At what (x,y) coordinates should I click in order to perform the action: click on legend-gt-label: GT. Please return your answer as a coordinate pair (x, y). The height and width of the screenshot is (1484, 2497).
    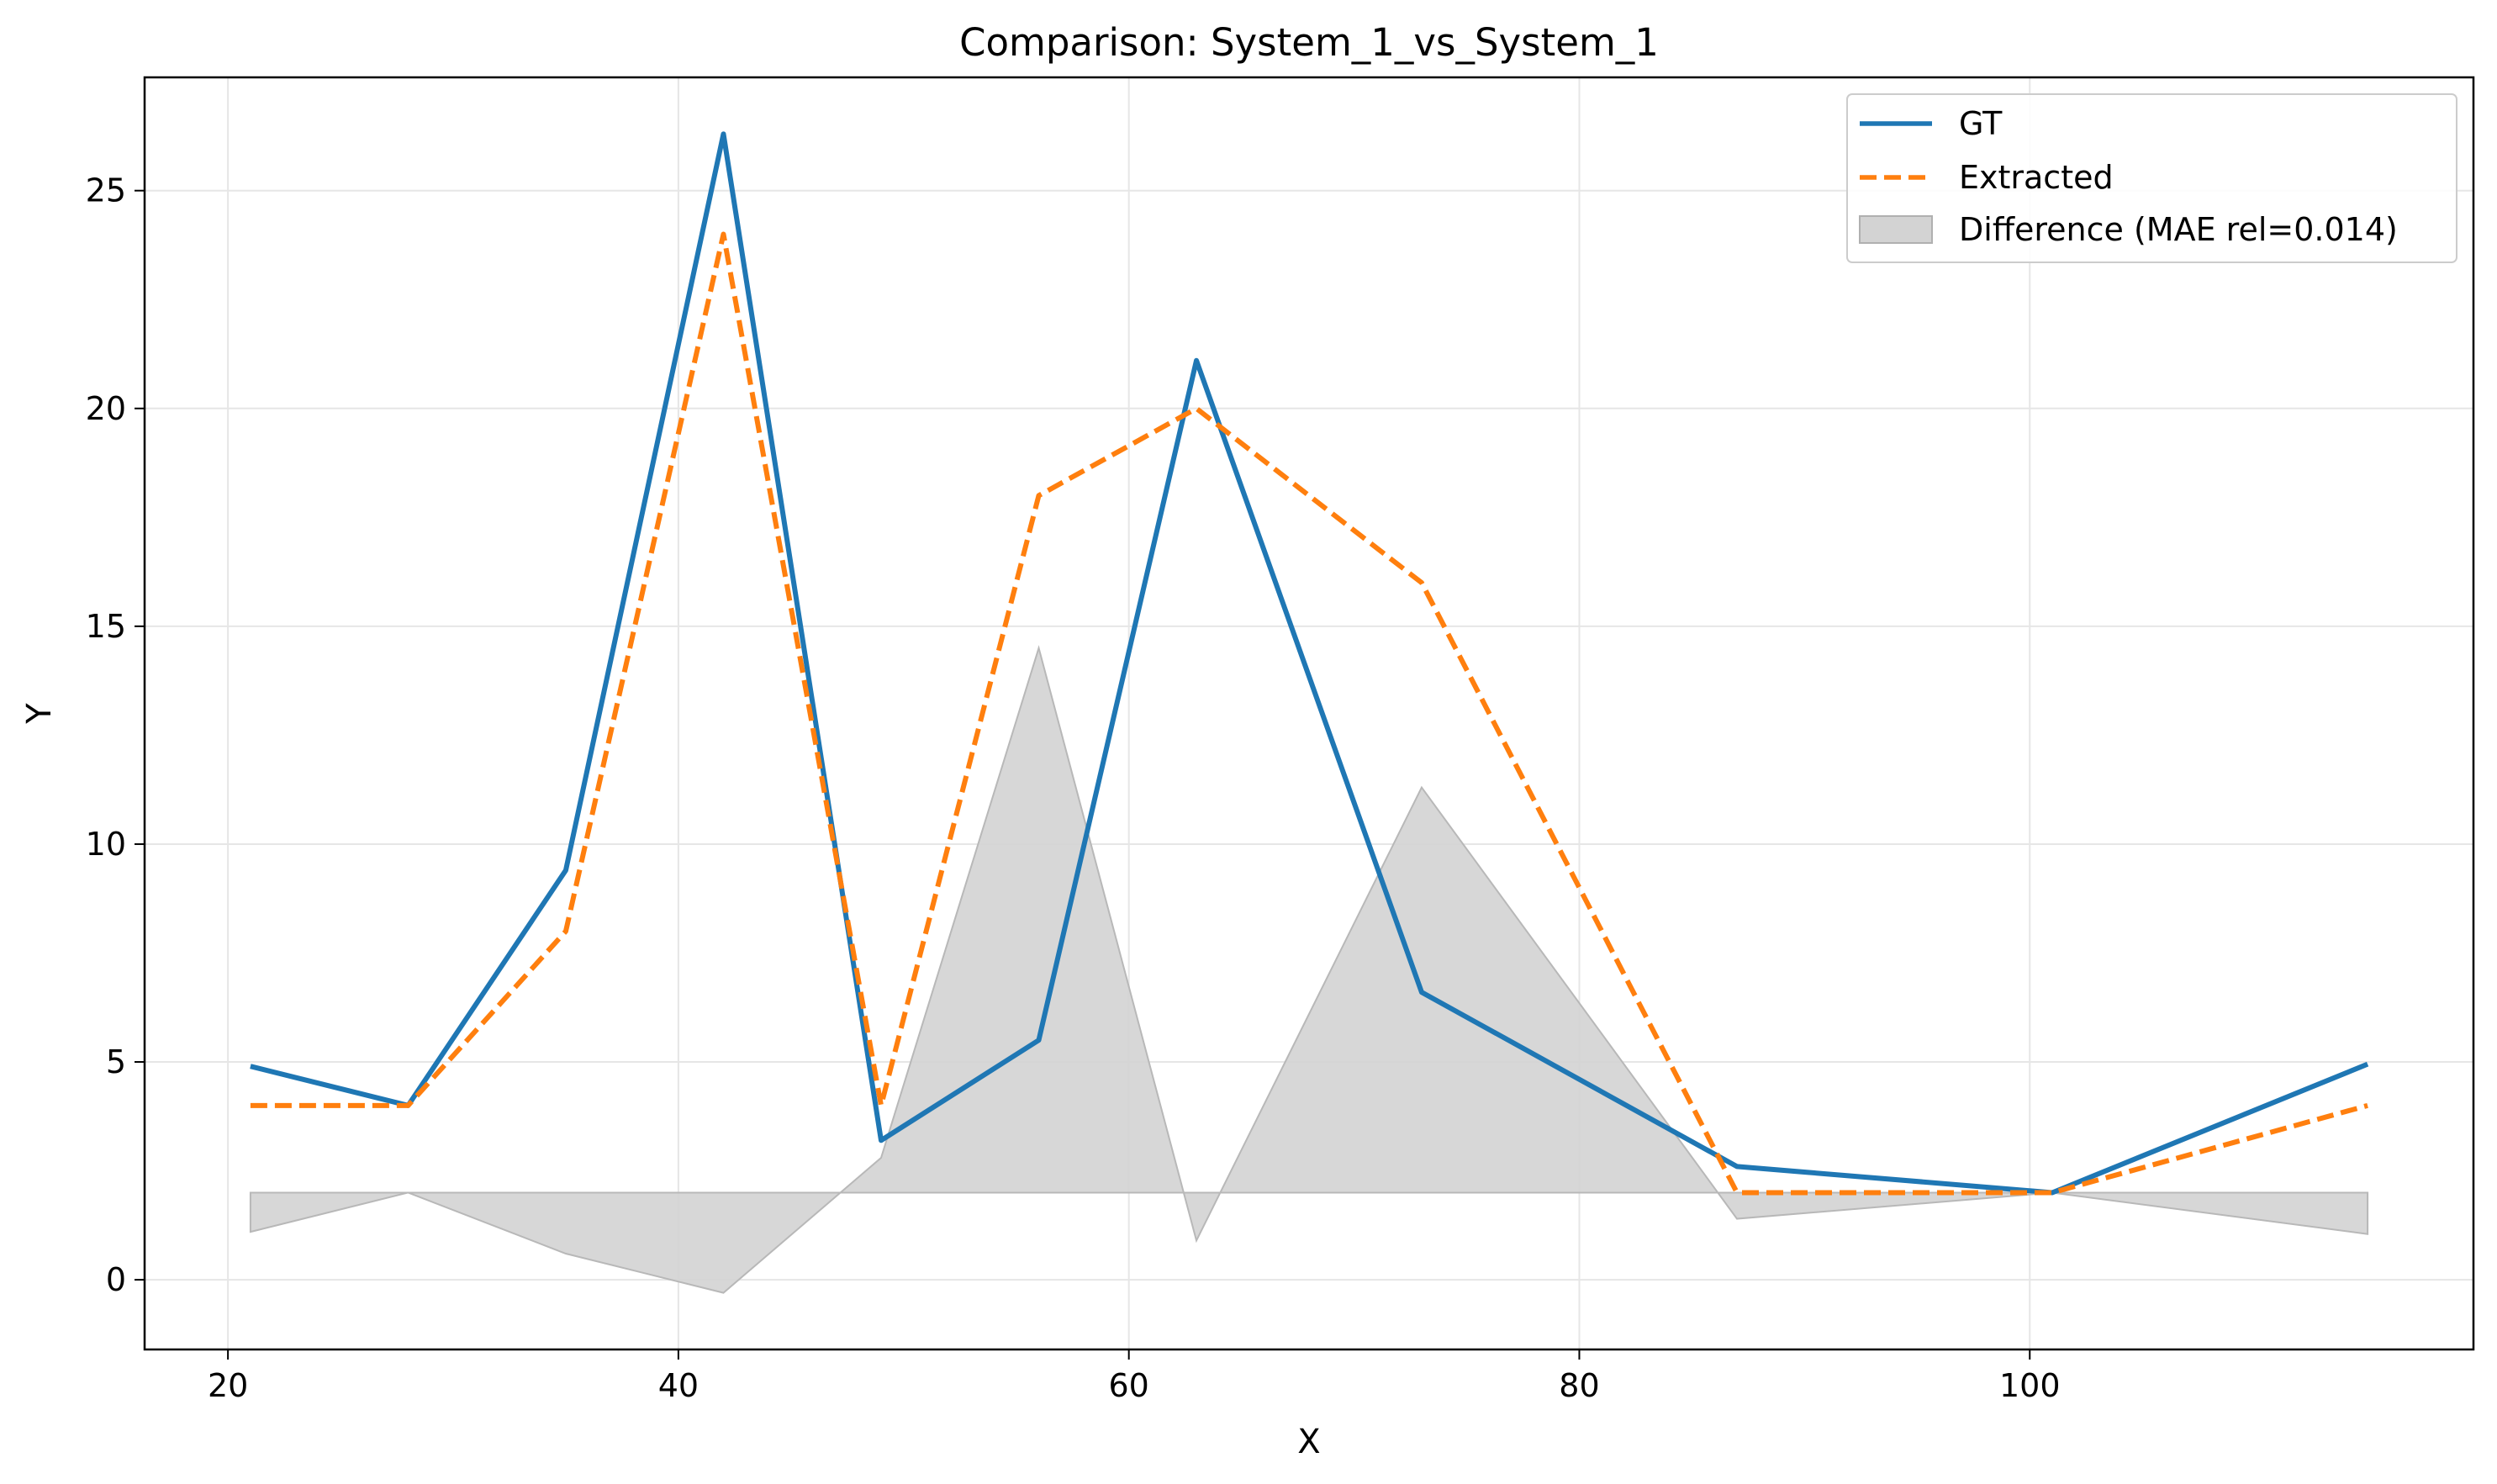
    Looking at the image, I should click on (1981, 123).